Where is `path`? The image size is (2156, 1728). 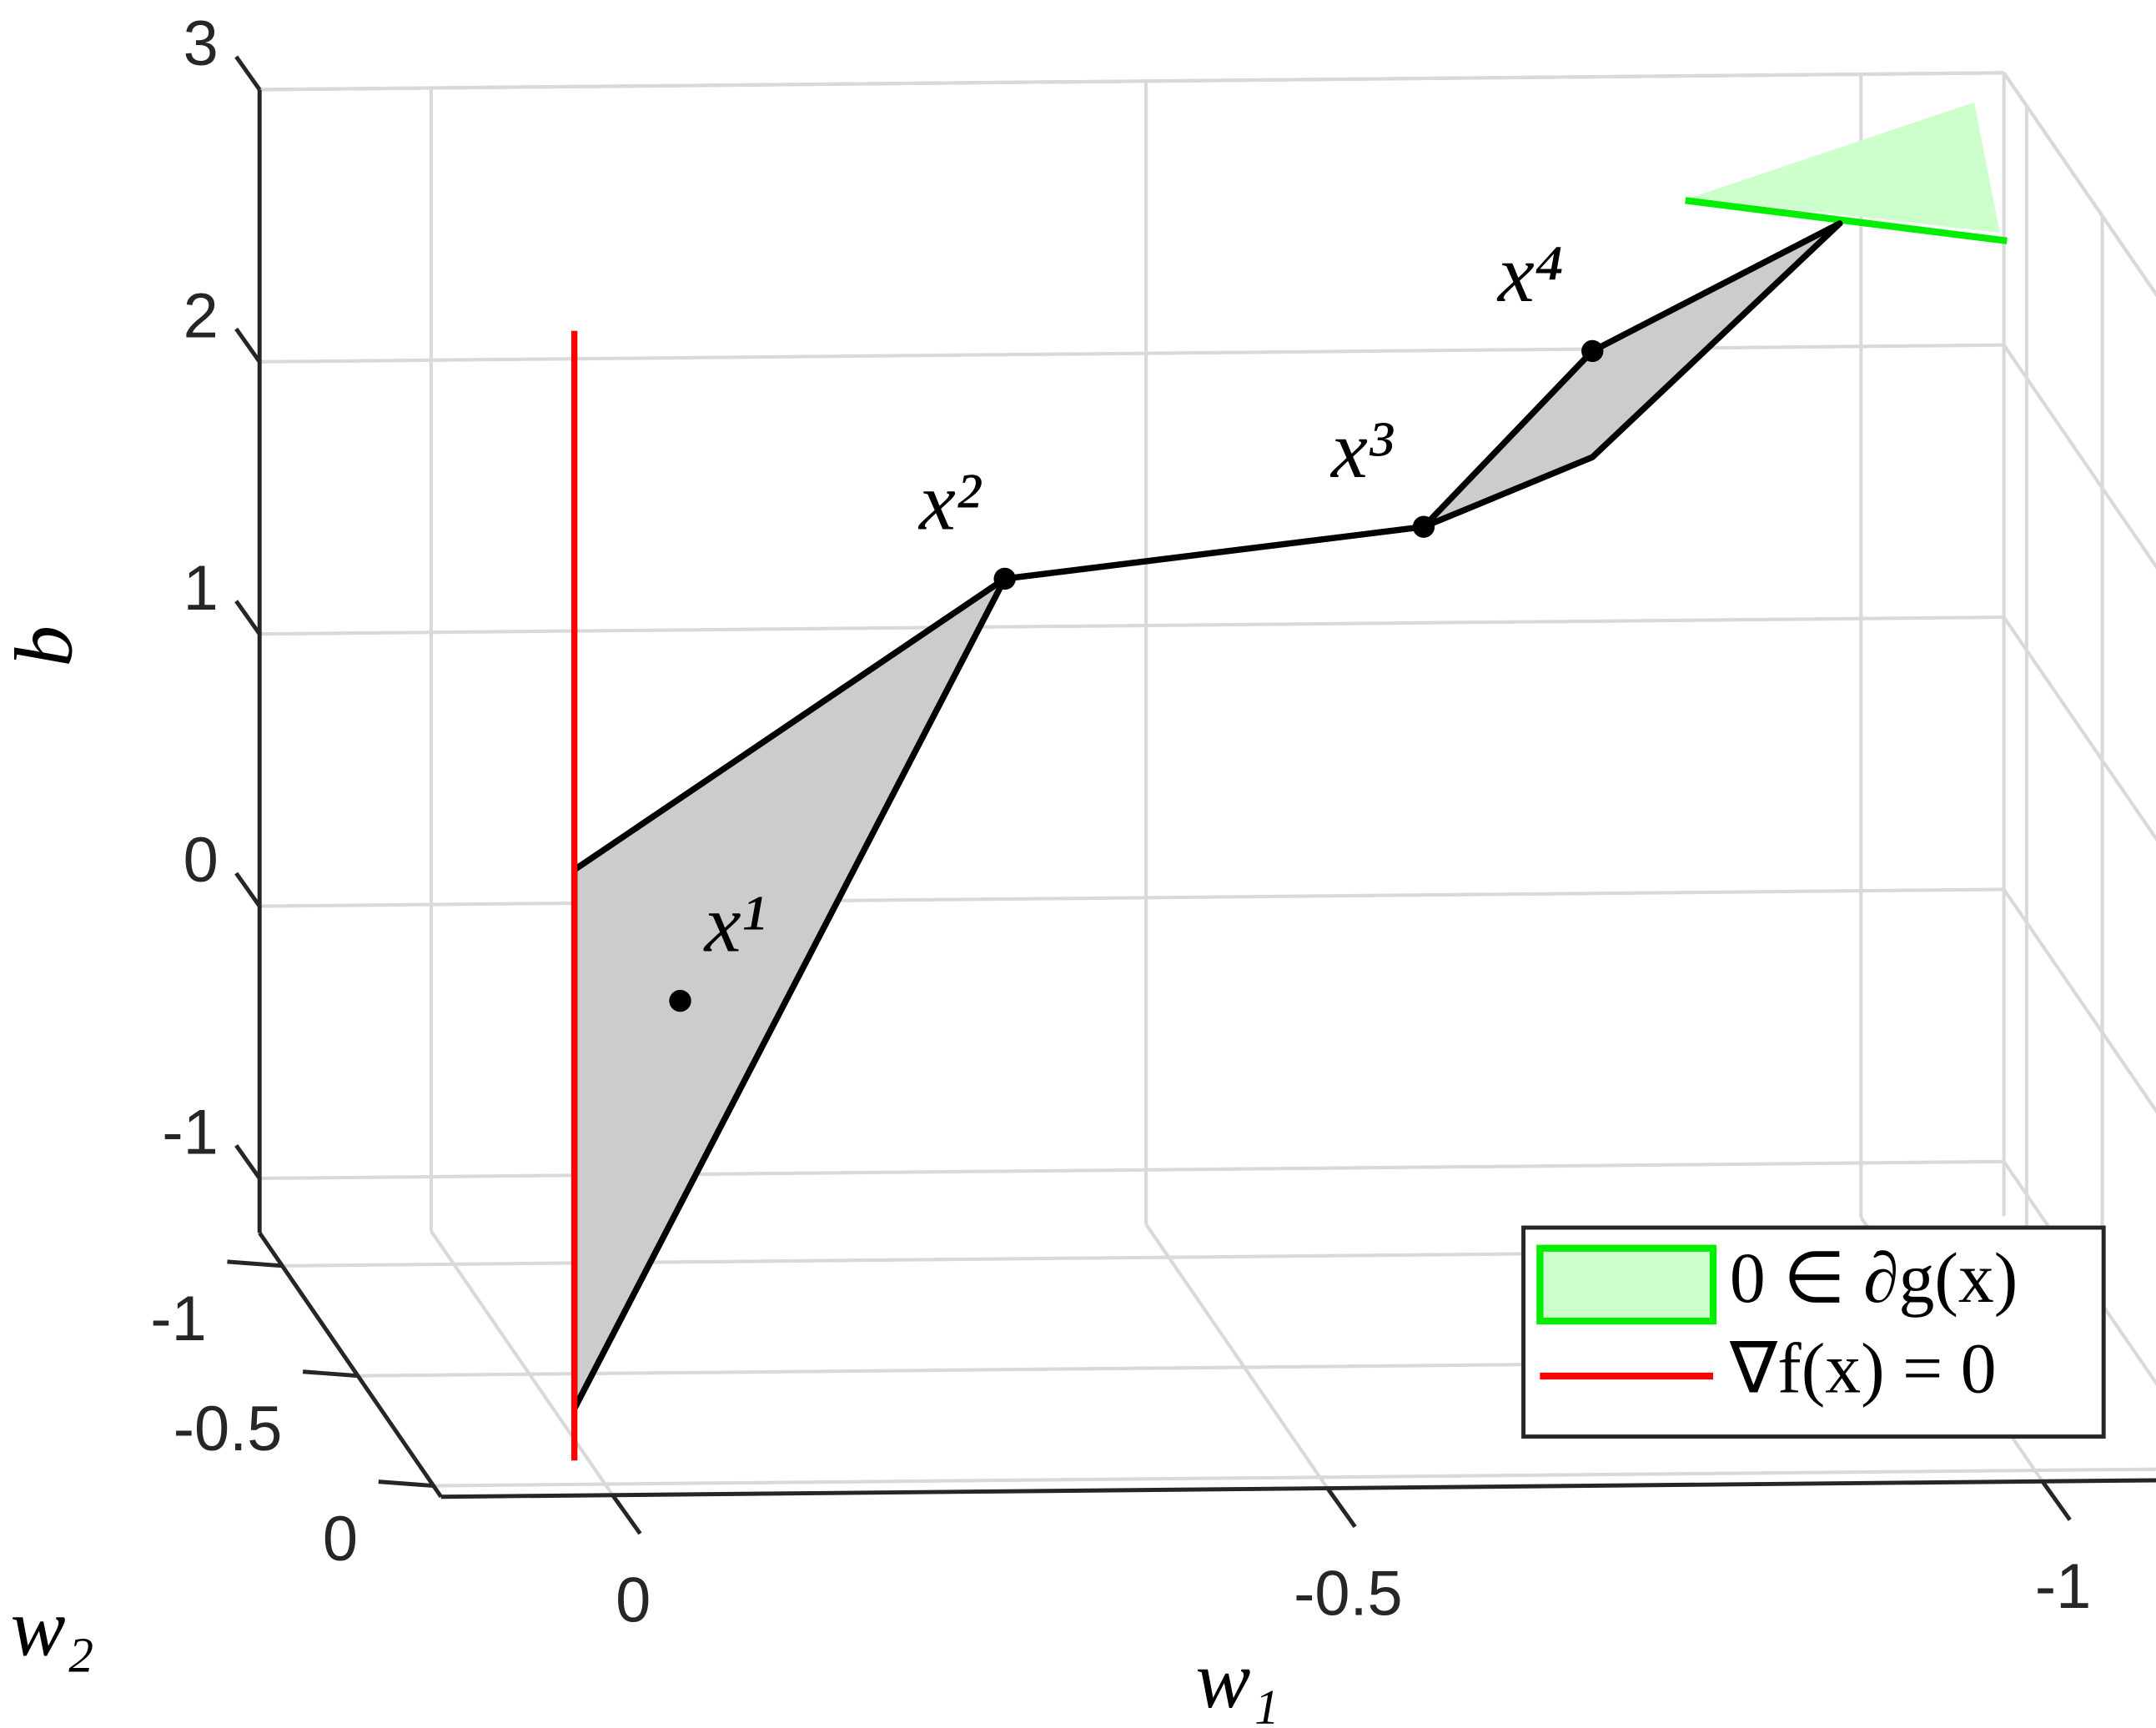
path is located at coordinates (1214, 553).